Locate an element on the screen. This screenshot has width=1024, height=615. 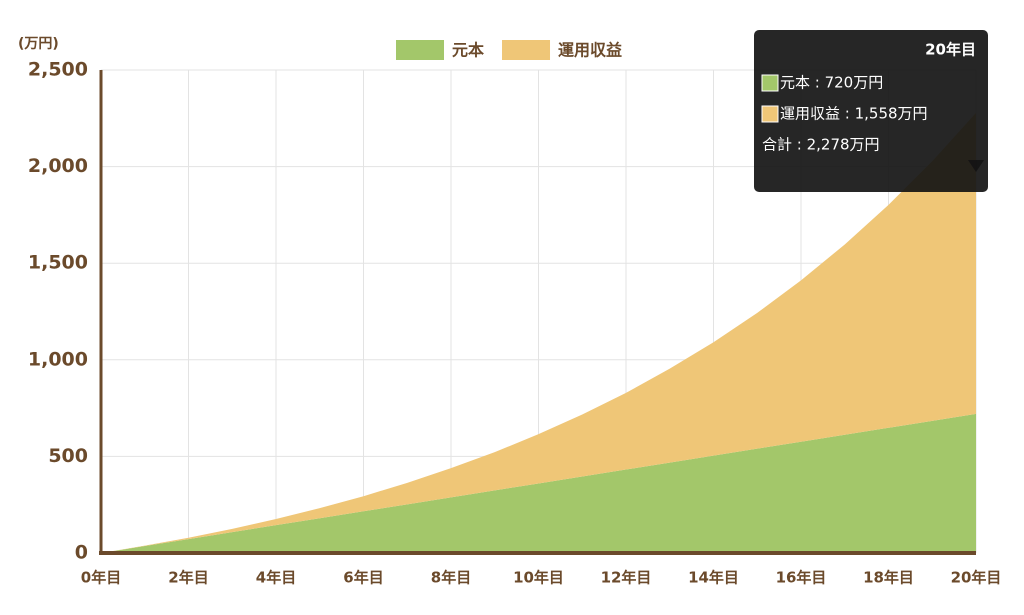
tooltip-line: 合計 : 2,278万円 is located at coordinates (821, 145).